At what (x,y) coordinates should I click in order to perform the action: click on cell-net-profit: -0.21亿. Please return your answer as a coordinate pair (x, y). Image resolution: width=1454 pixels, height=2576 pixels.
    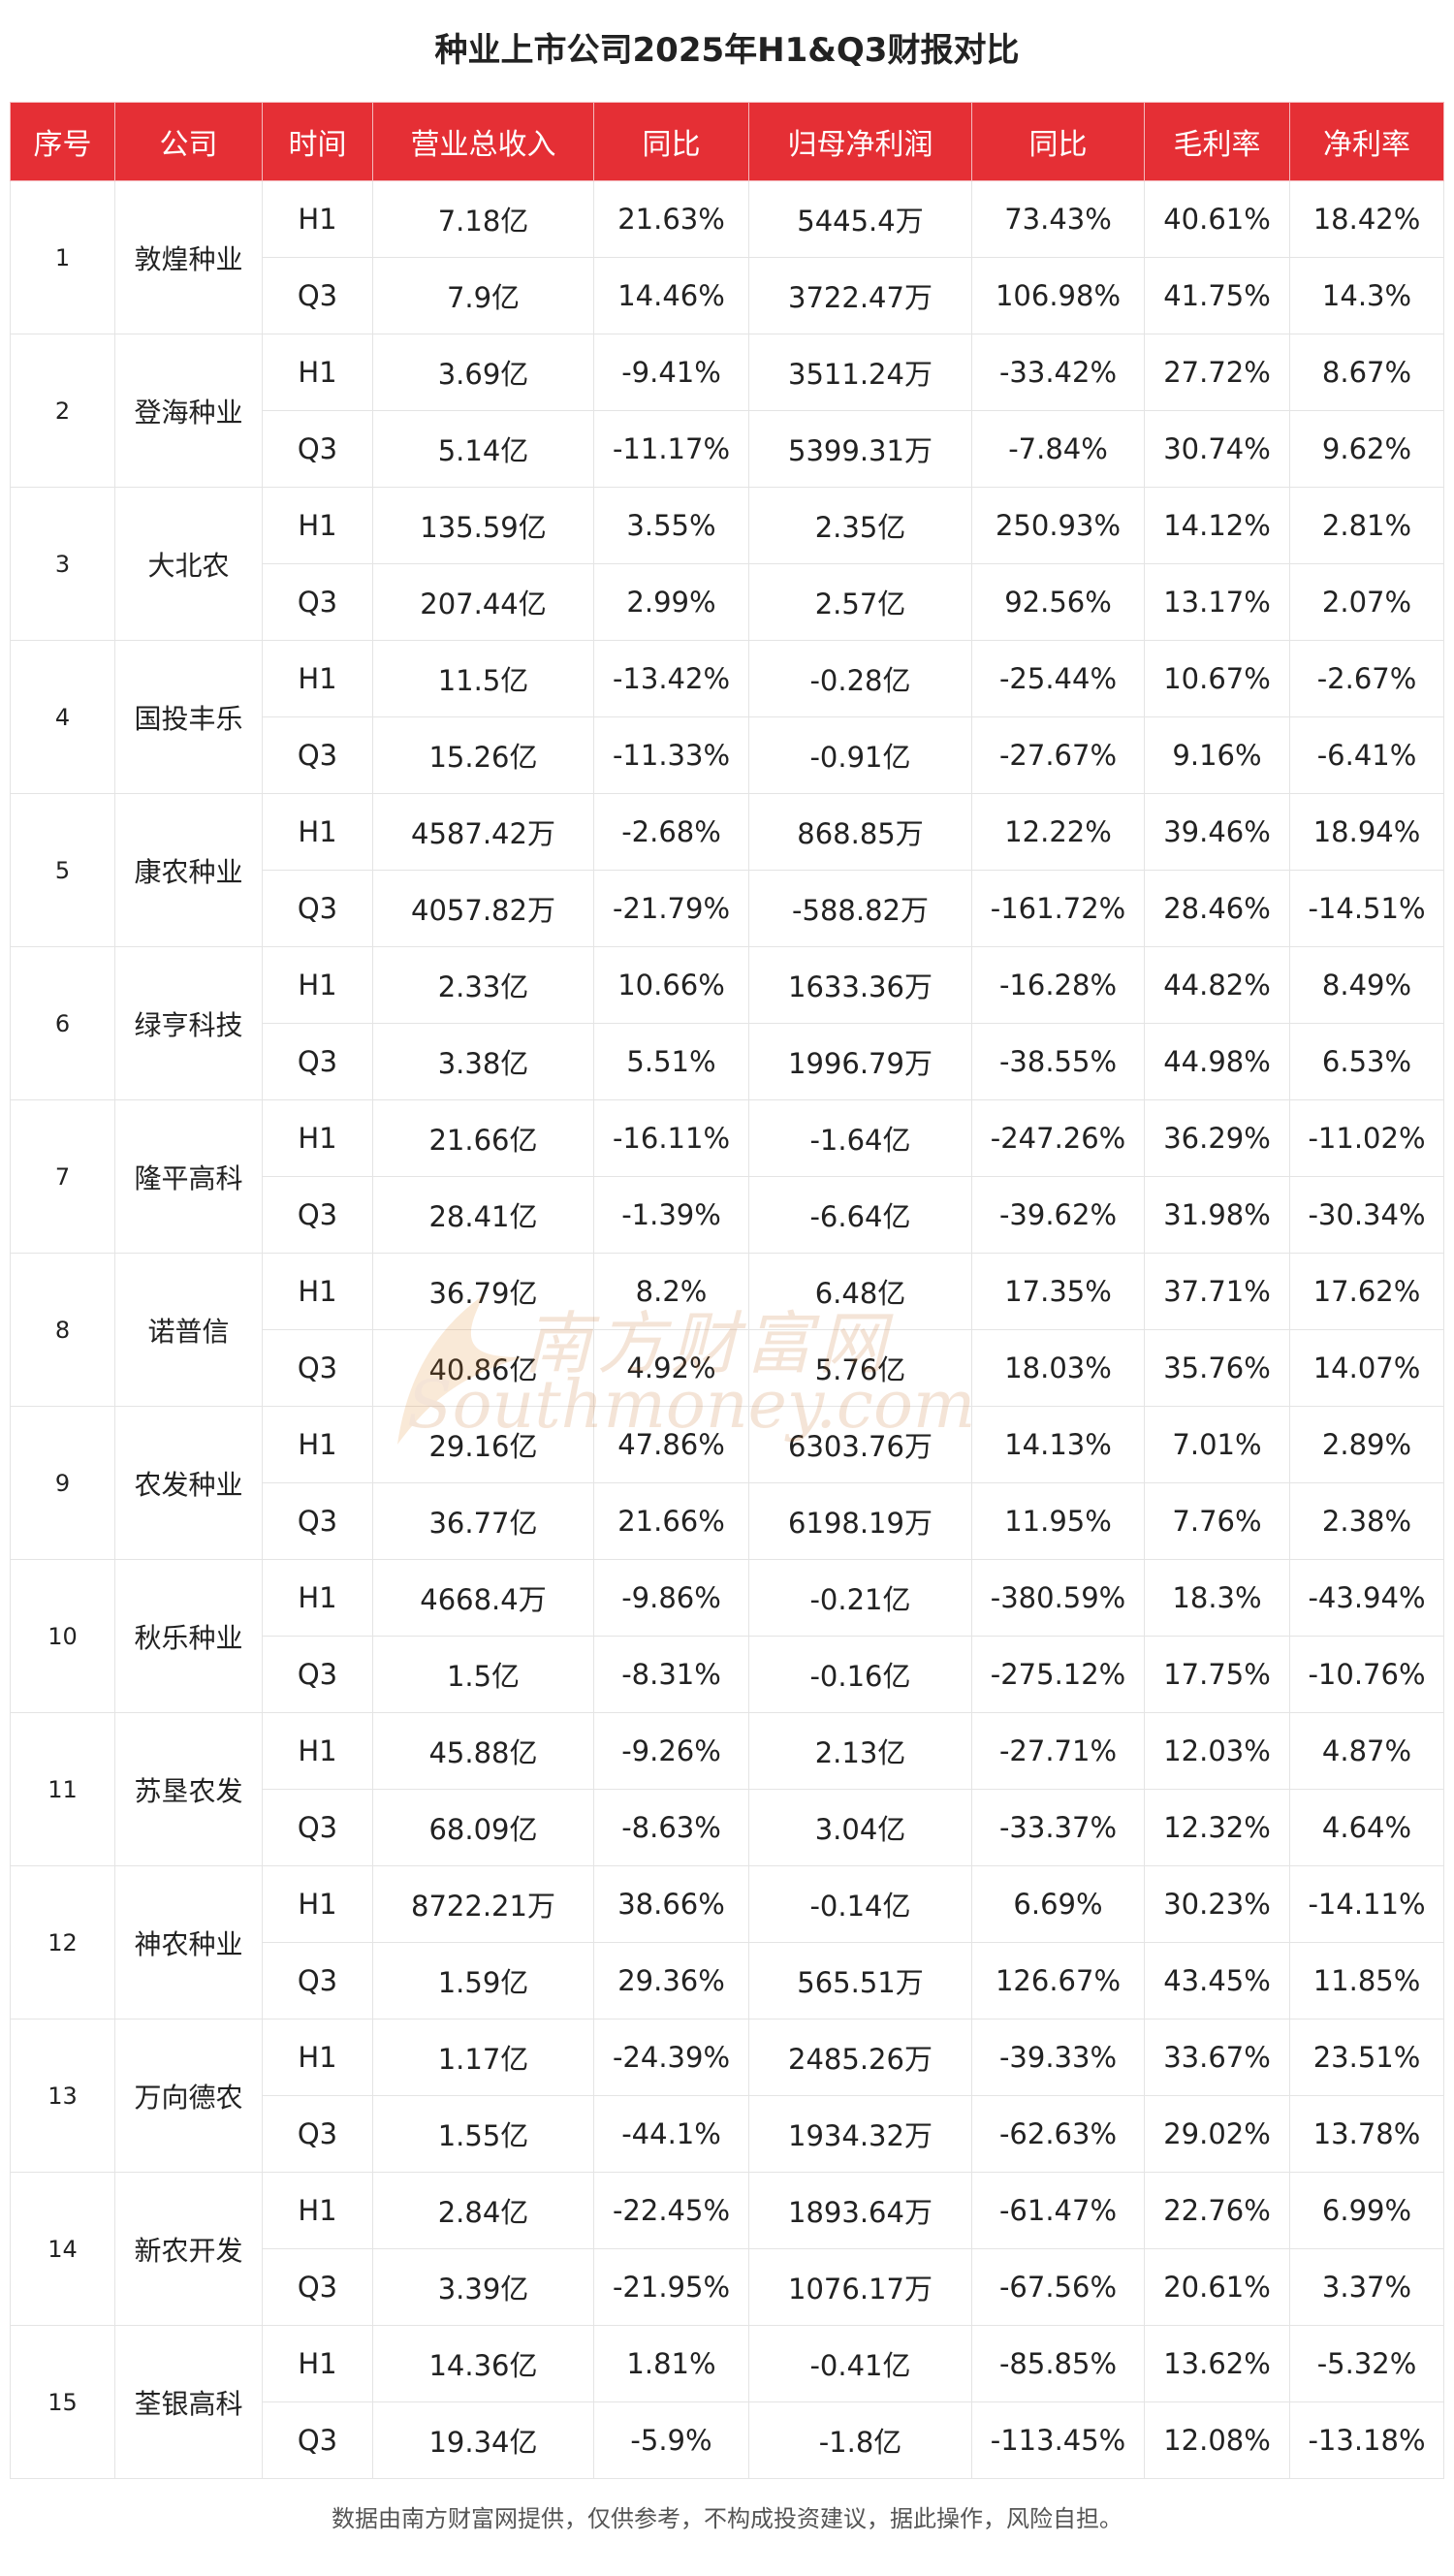
    Looking at the image, I should click on (860, 1598).